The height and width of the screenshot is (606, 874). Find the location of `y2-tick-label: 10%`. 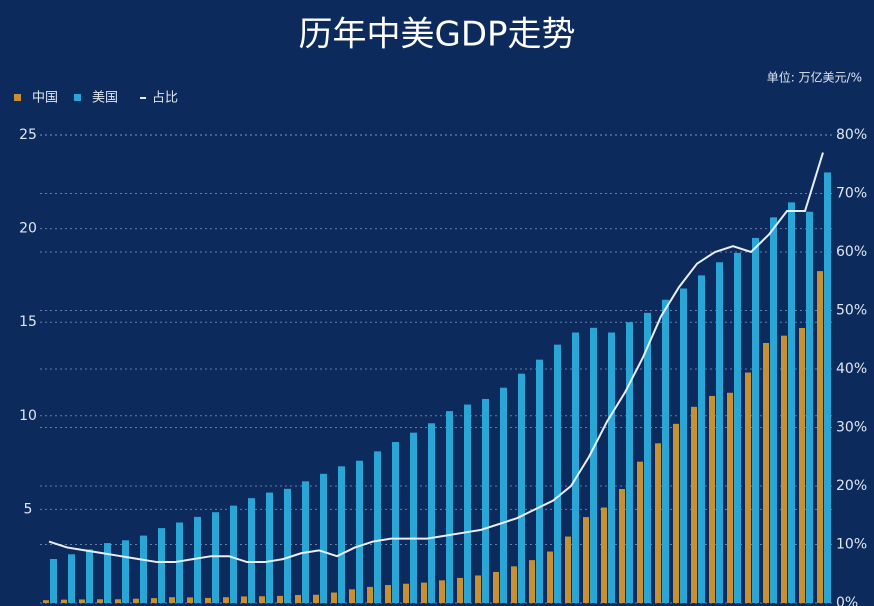

y2-tick-label: 10% is located at coordinates (851, 545).